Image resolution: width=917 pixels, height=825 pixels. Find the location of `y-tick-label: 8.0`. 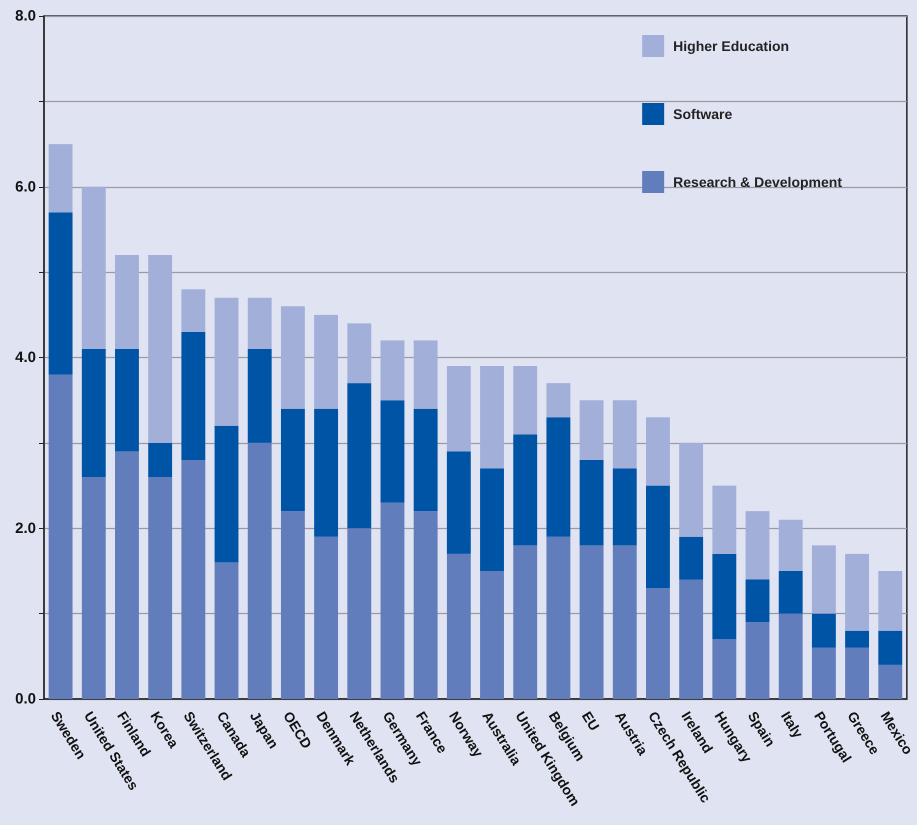

y-tick-label: 8.0 is located at coordinates (25, 16).